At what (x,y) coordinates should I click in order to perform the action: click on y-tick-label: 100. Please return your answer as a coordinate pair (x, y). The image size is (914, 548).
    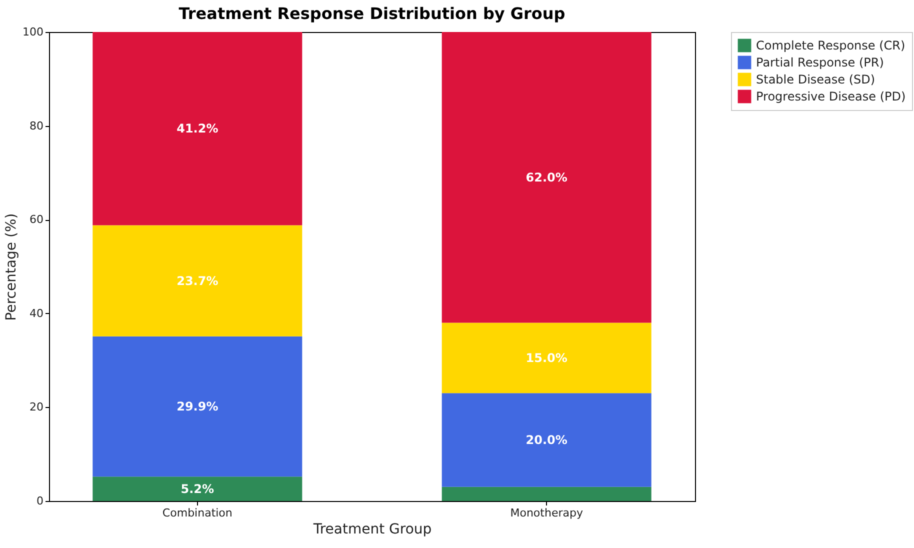
    Looking at the image, I should click on (33, 32).